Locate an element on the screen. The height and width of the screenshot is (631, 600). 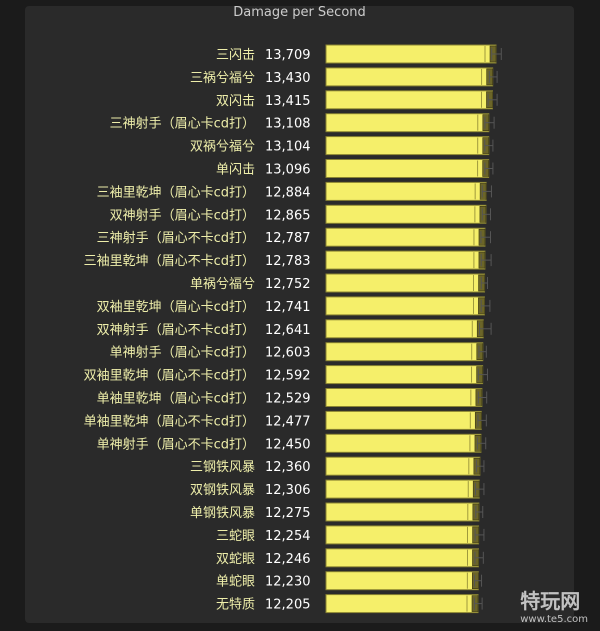
category-label: 双钢铁风暴 is located at coordinates (222, 490).